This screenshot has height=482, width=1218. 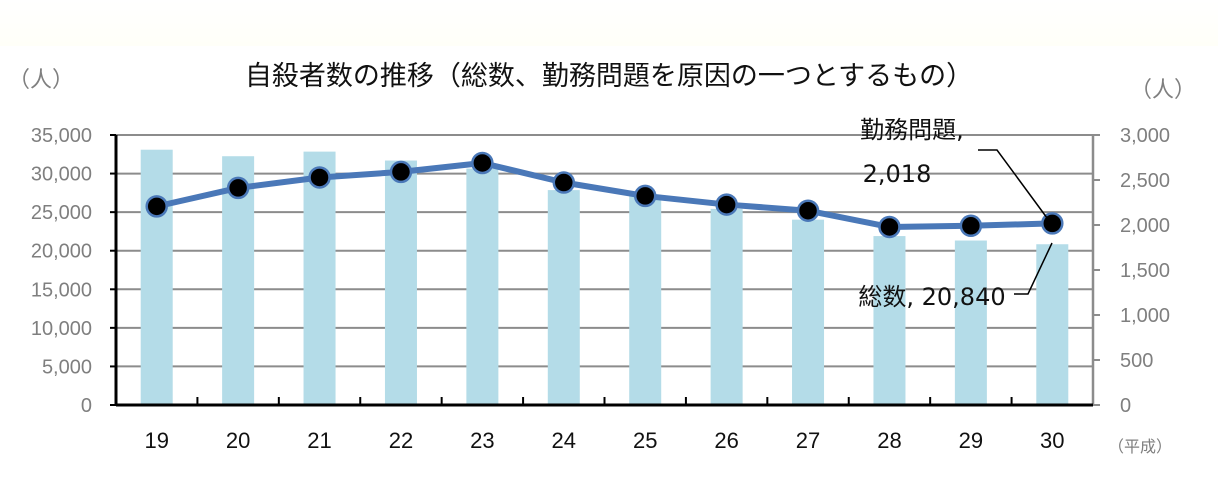 What do you see at coordinates (971, 440) in the screenshot?
I see `x-tick-label: 29` at bounding box center [971, 440].